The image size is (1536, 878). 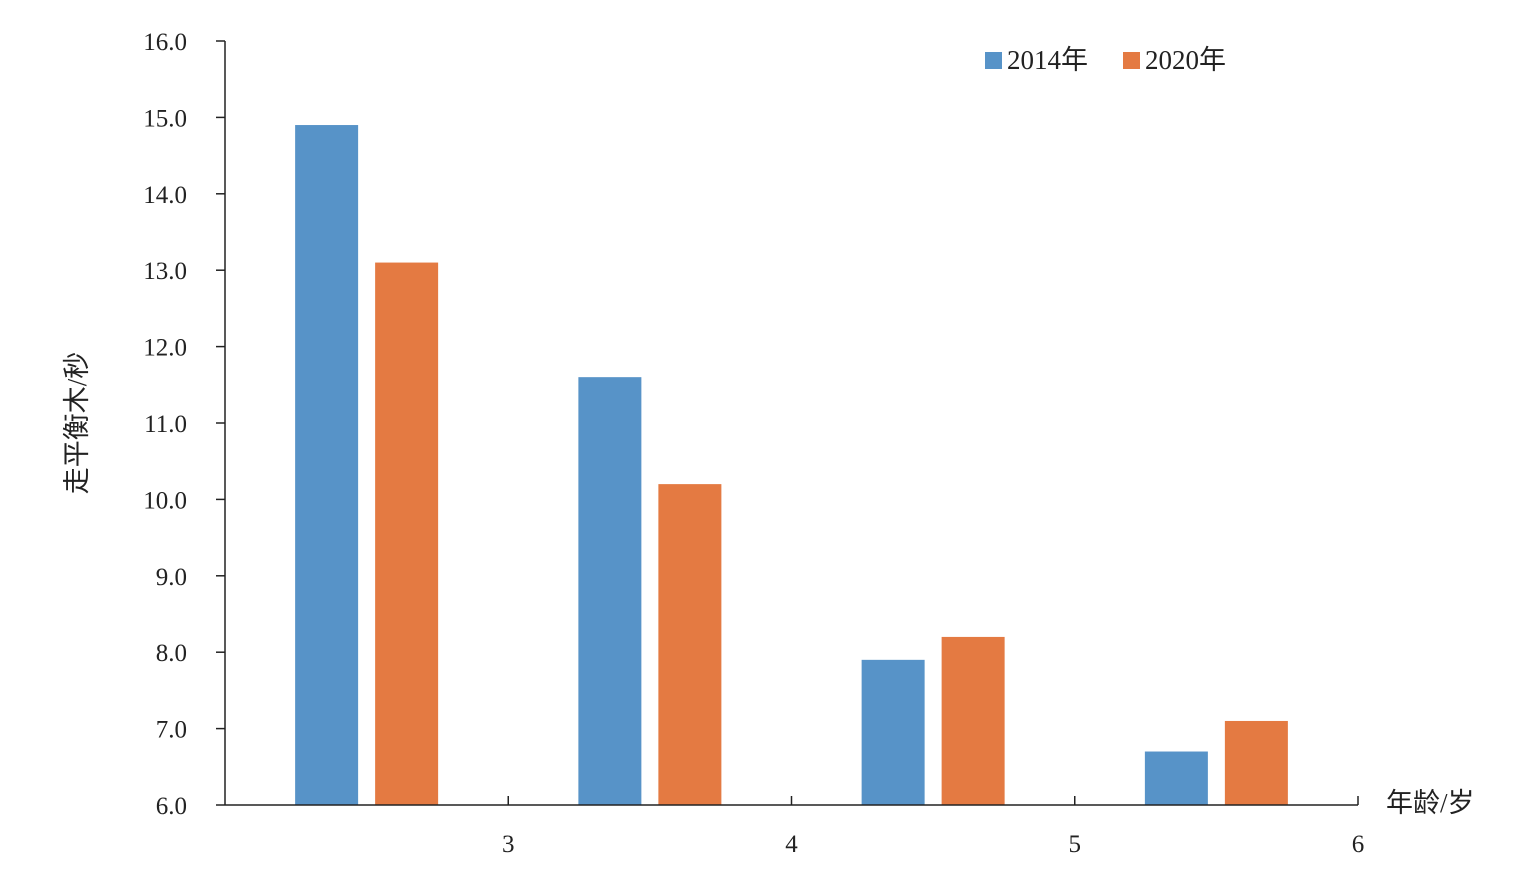 I want to click on y-tick-label: 6.0, so click(x=171, y=806).